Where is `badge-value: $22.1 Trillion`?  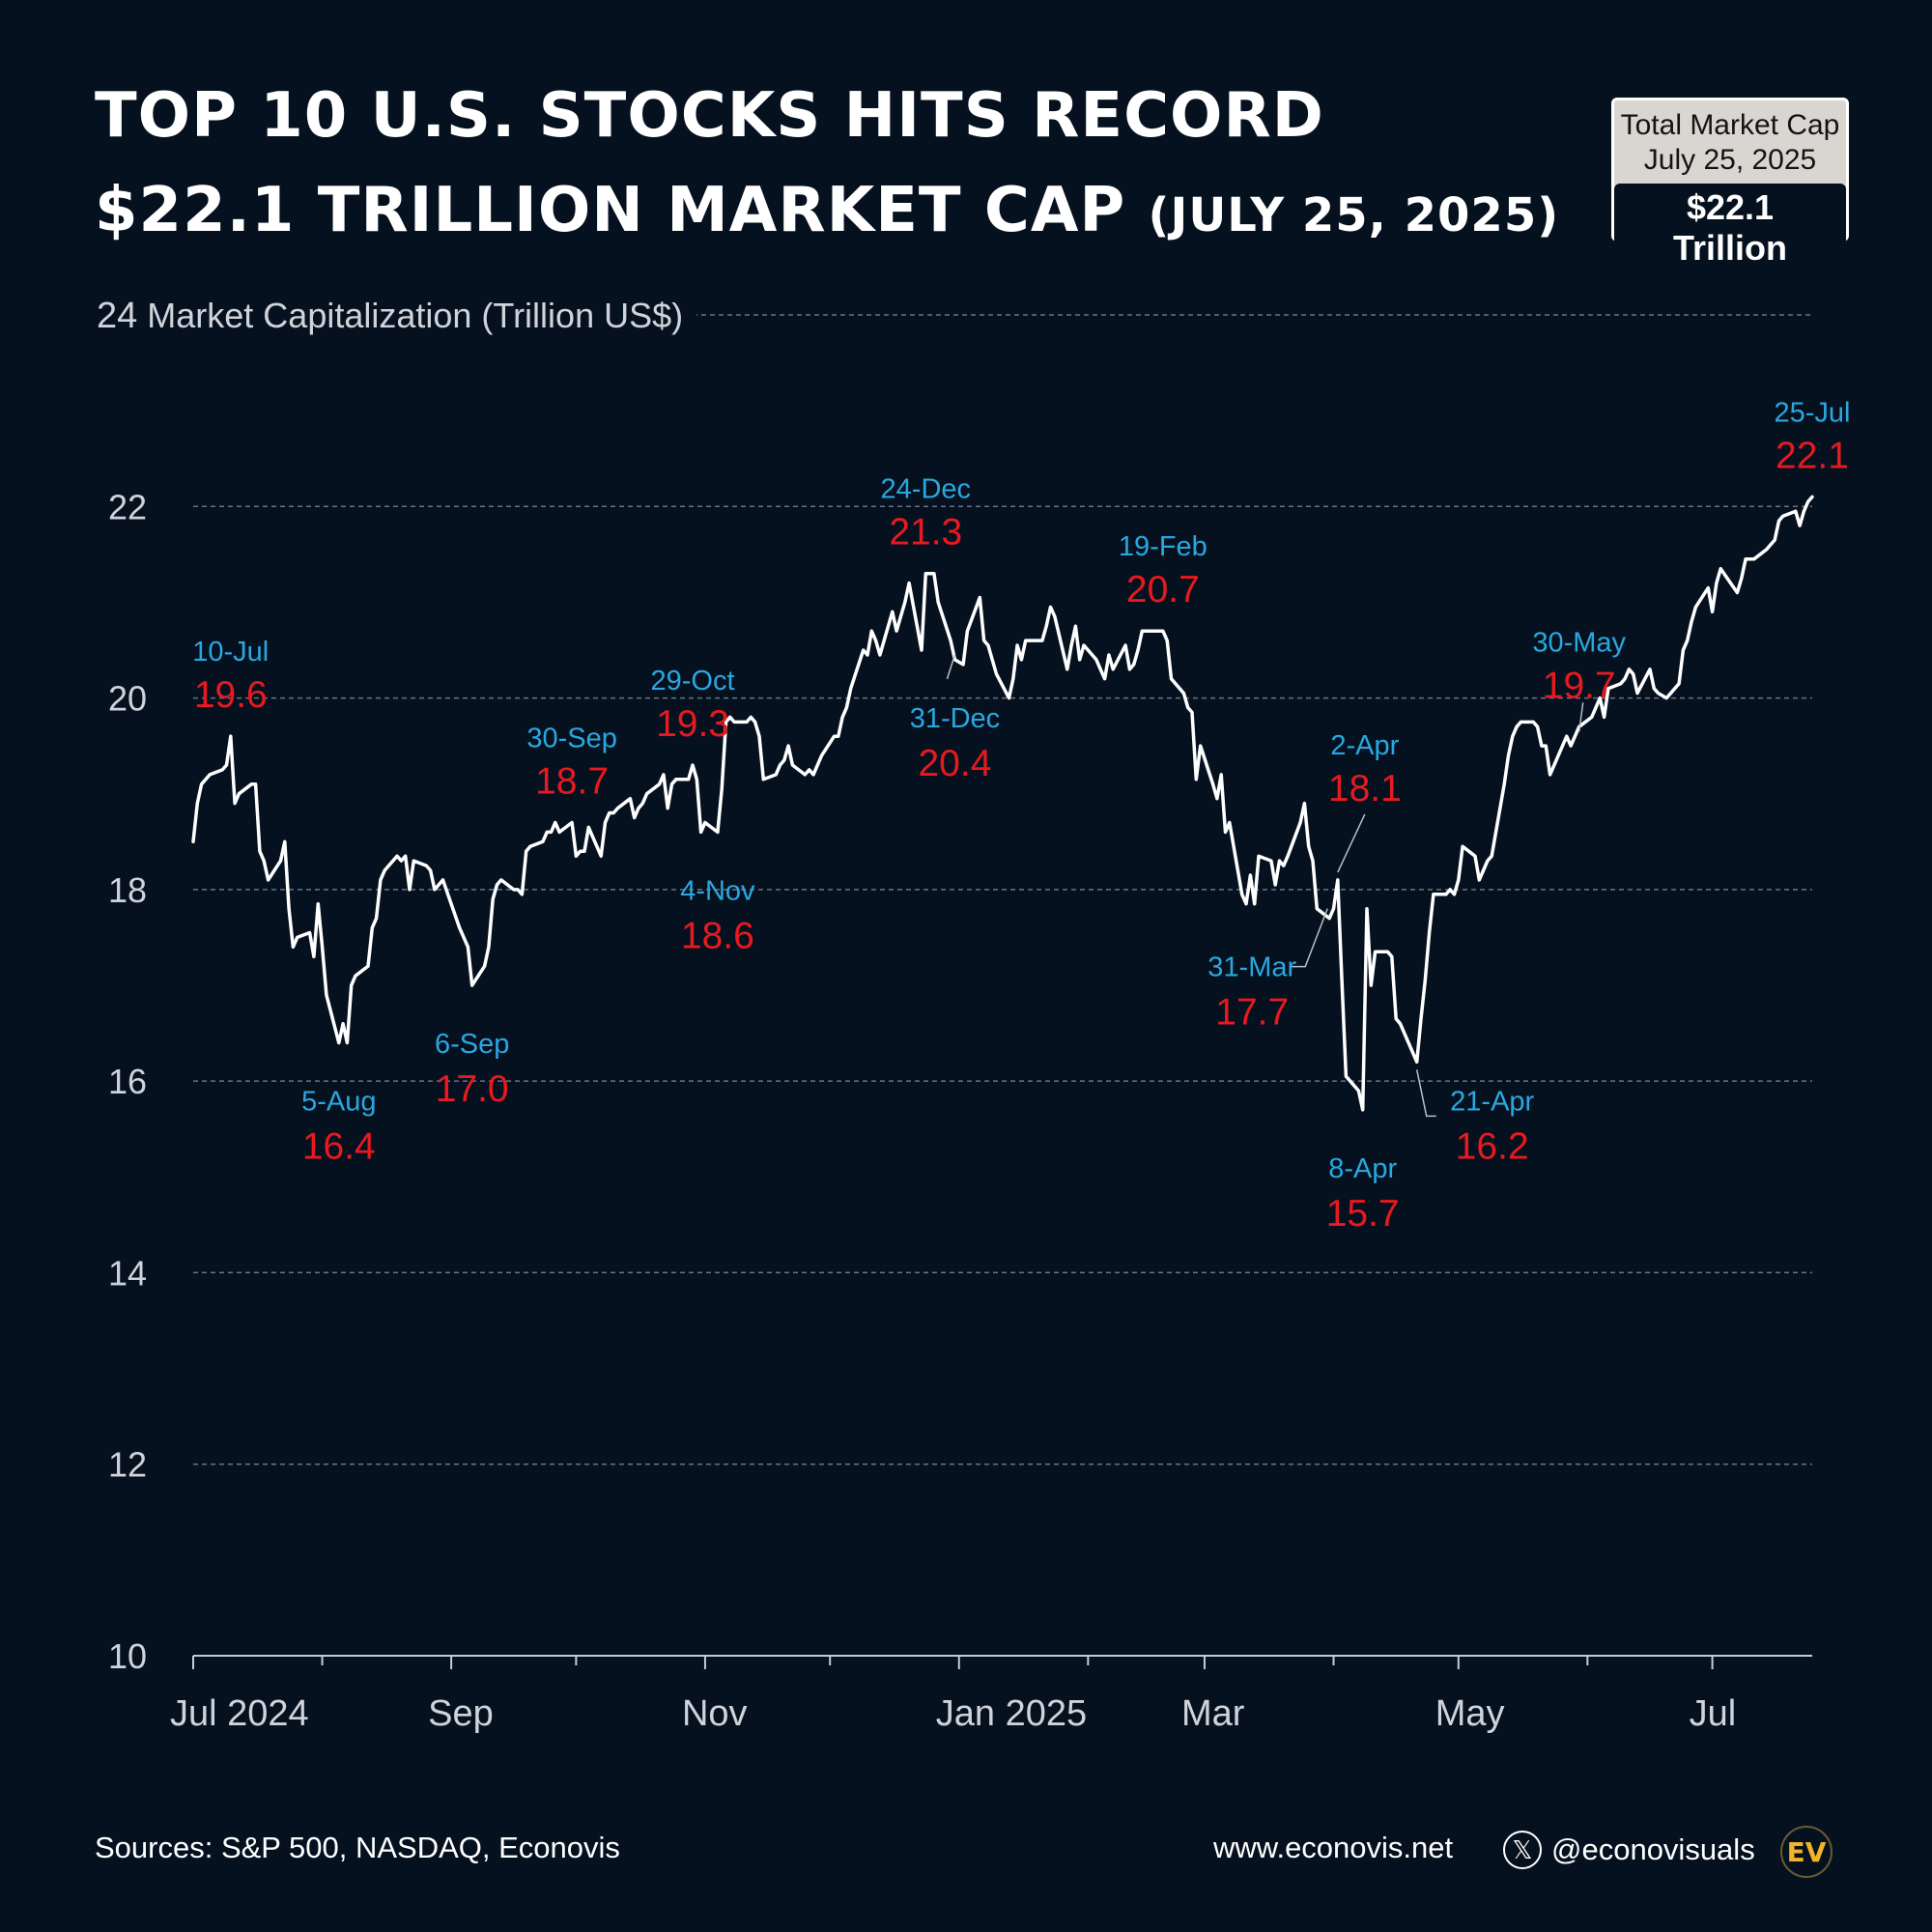 badge-value: $22.1 Trillion is located at coordinates (1730, 229).